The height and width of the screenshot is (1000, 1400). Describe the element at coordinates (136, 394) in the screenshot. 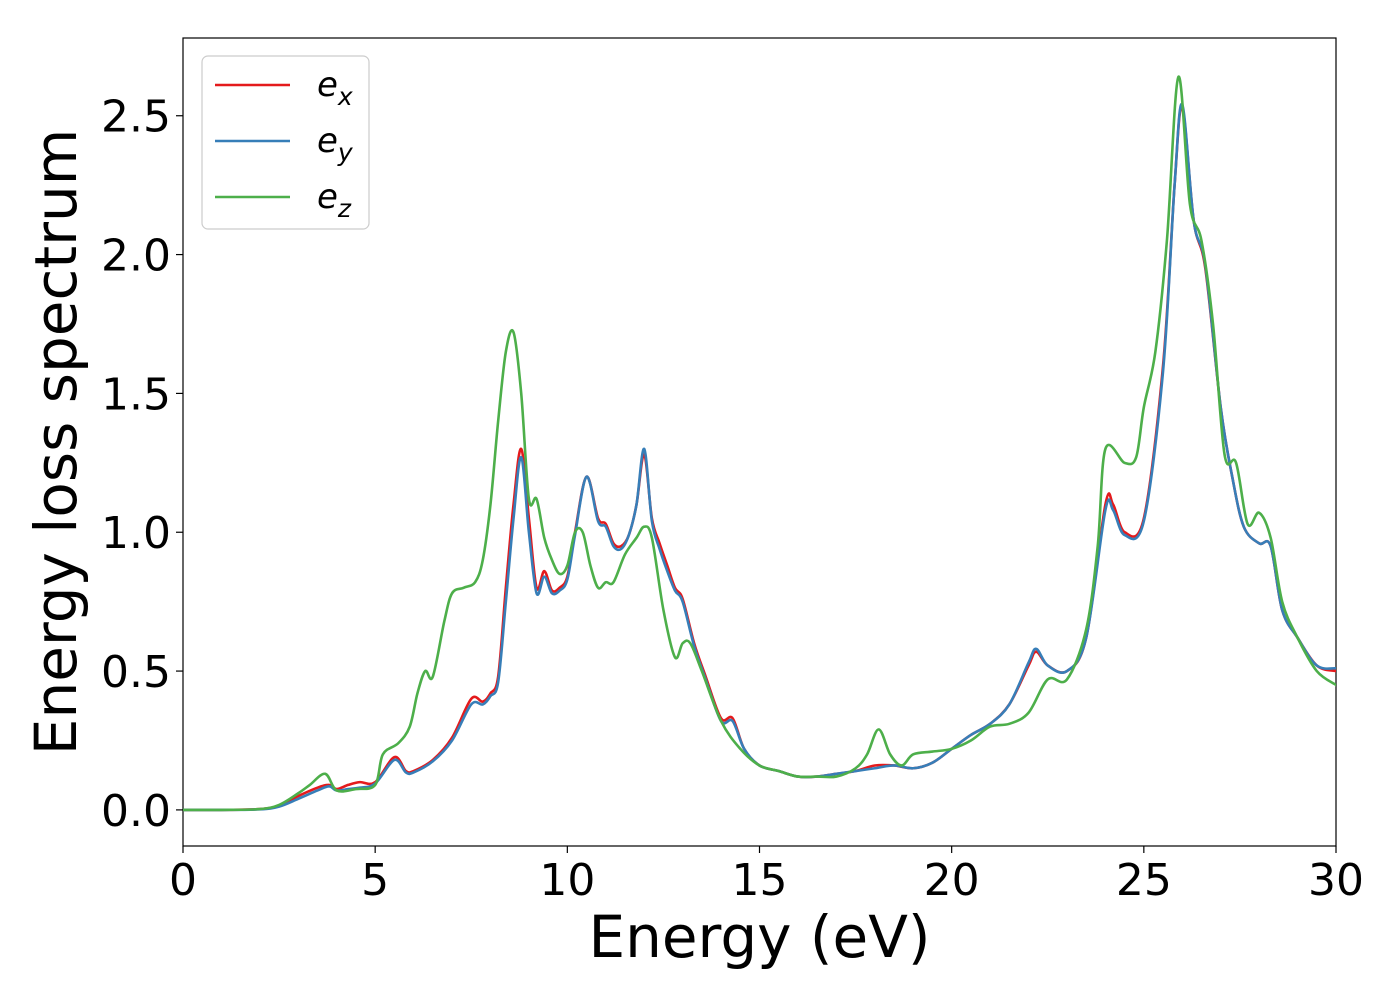

I see `y-tick-label: 1.5` at that location.